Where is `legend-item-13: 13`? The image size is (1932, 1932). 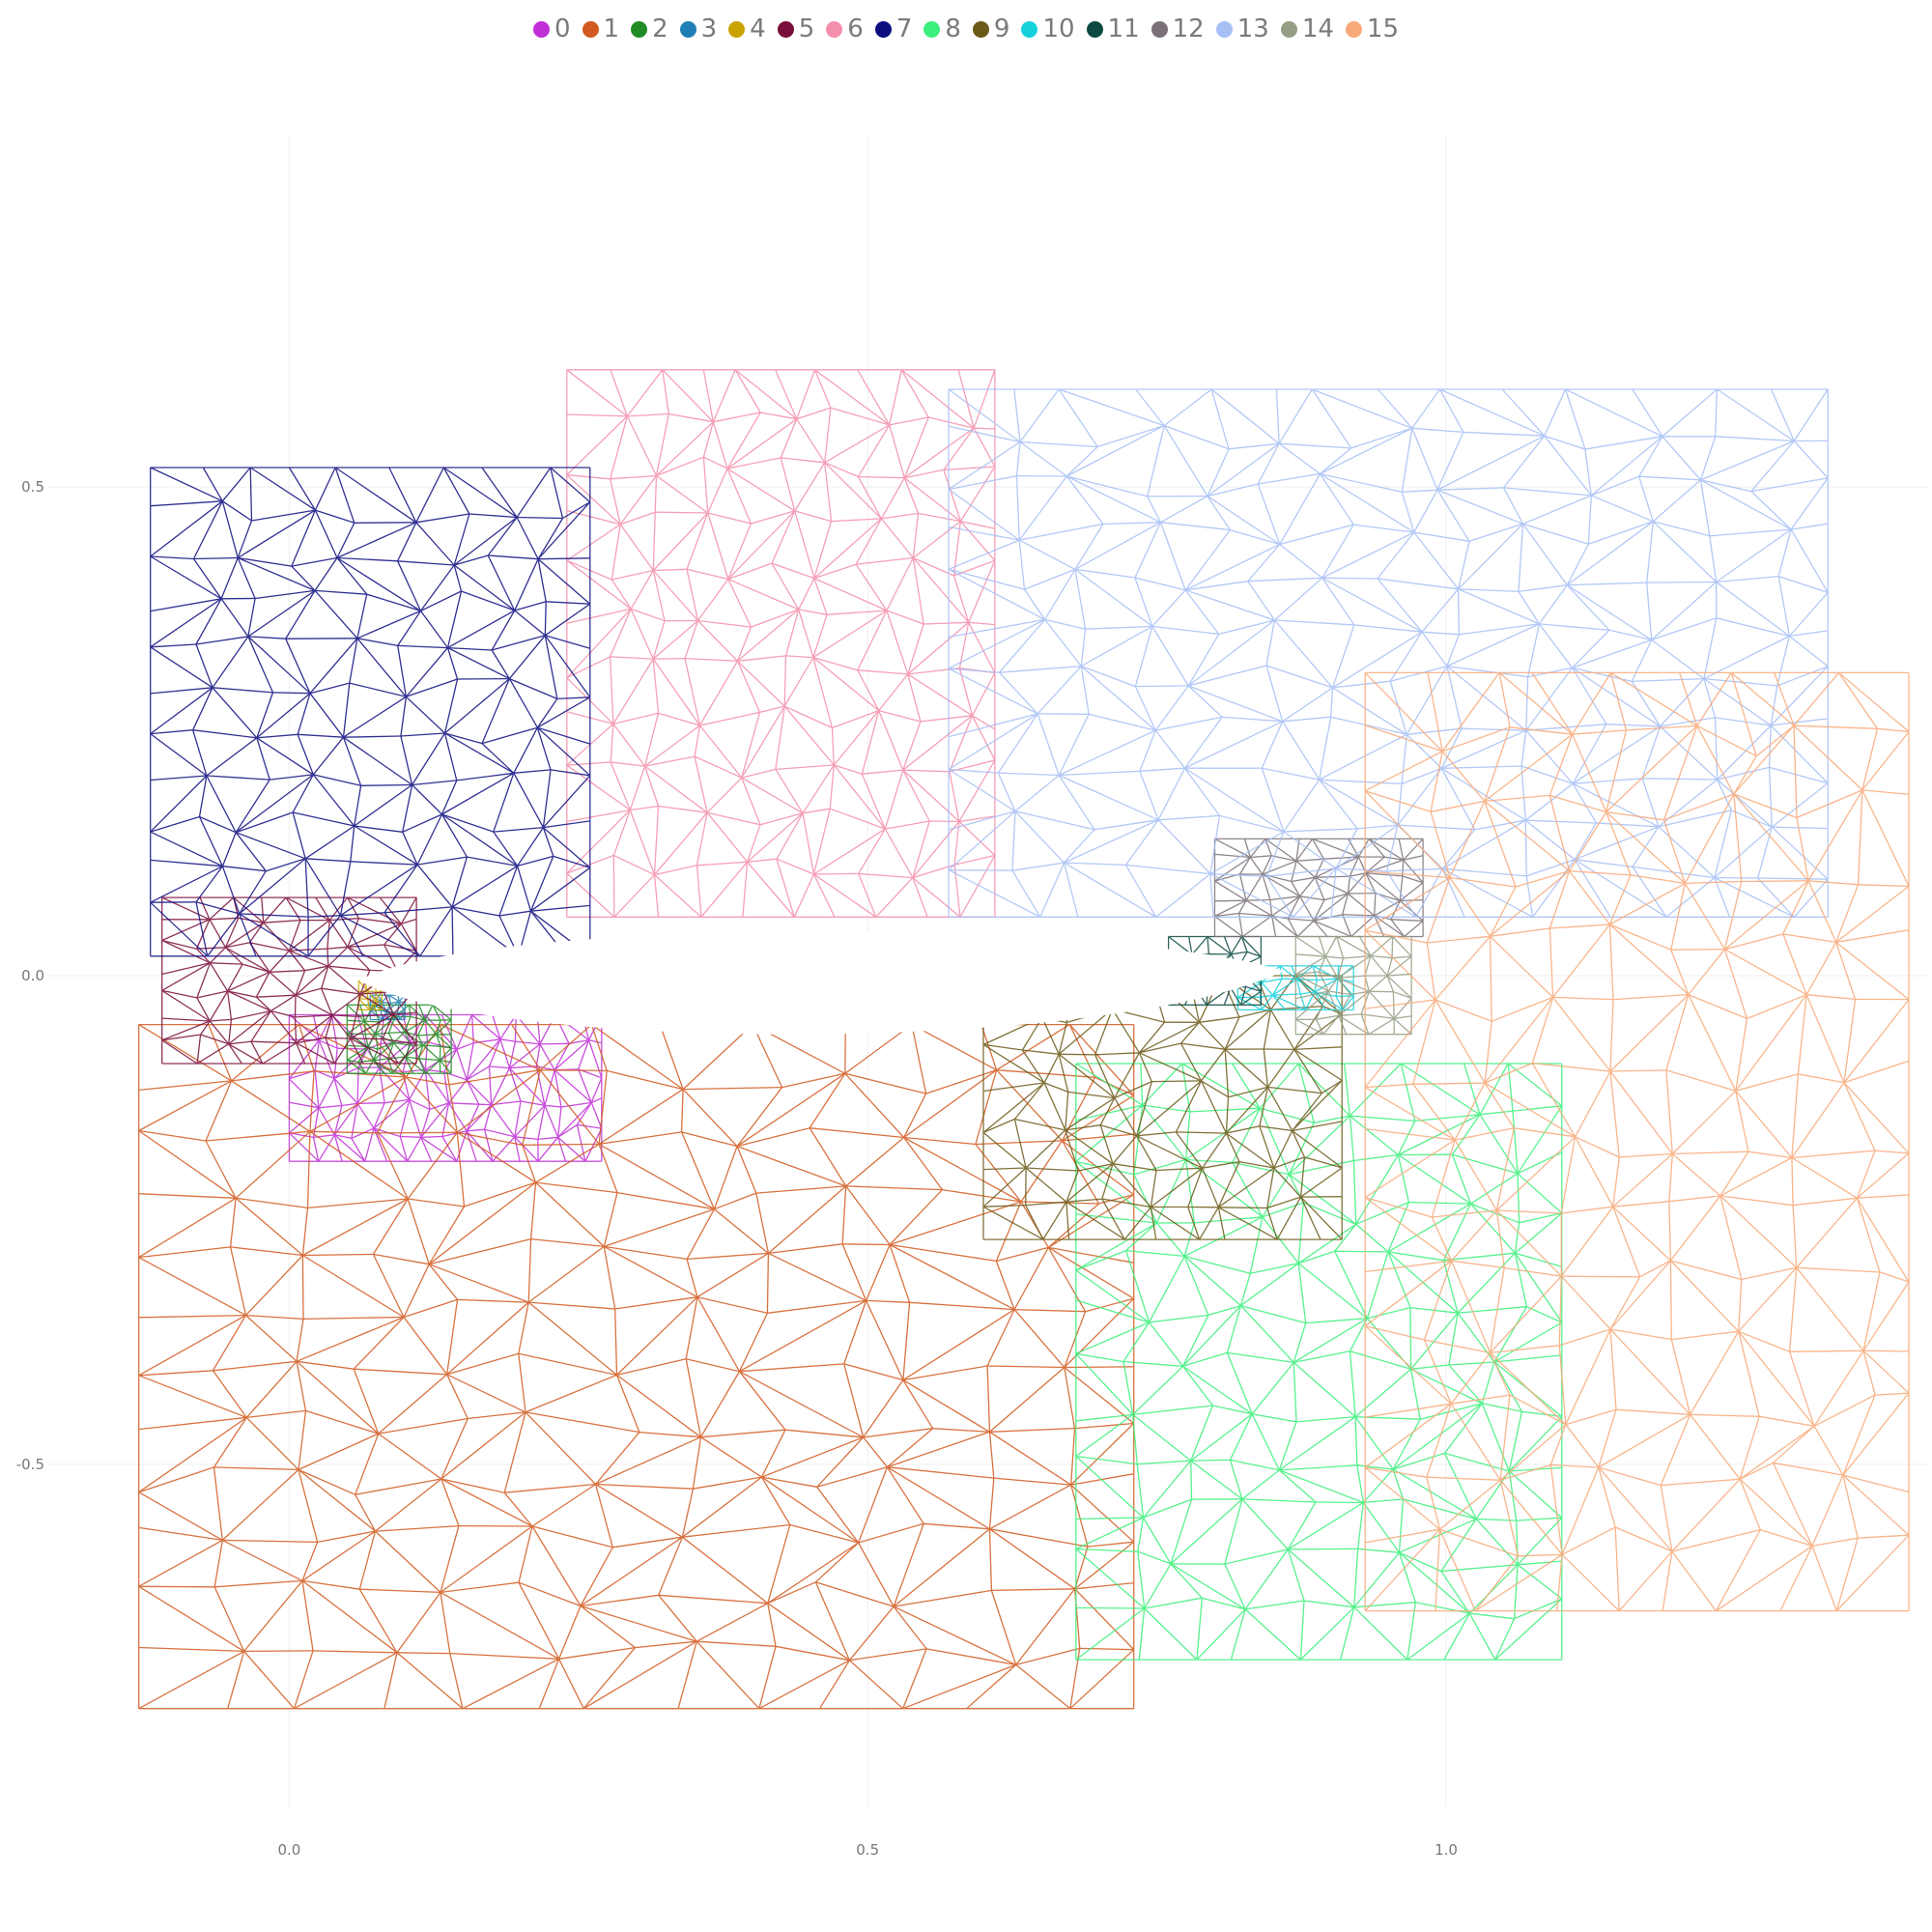
legend-item-13: 13 is located at coordinates (1242, 28).